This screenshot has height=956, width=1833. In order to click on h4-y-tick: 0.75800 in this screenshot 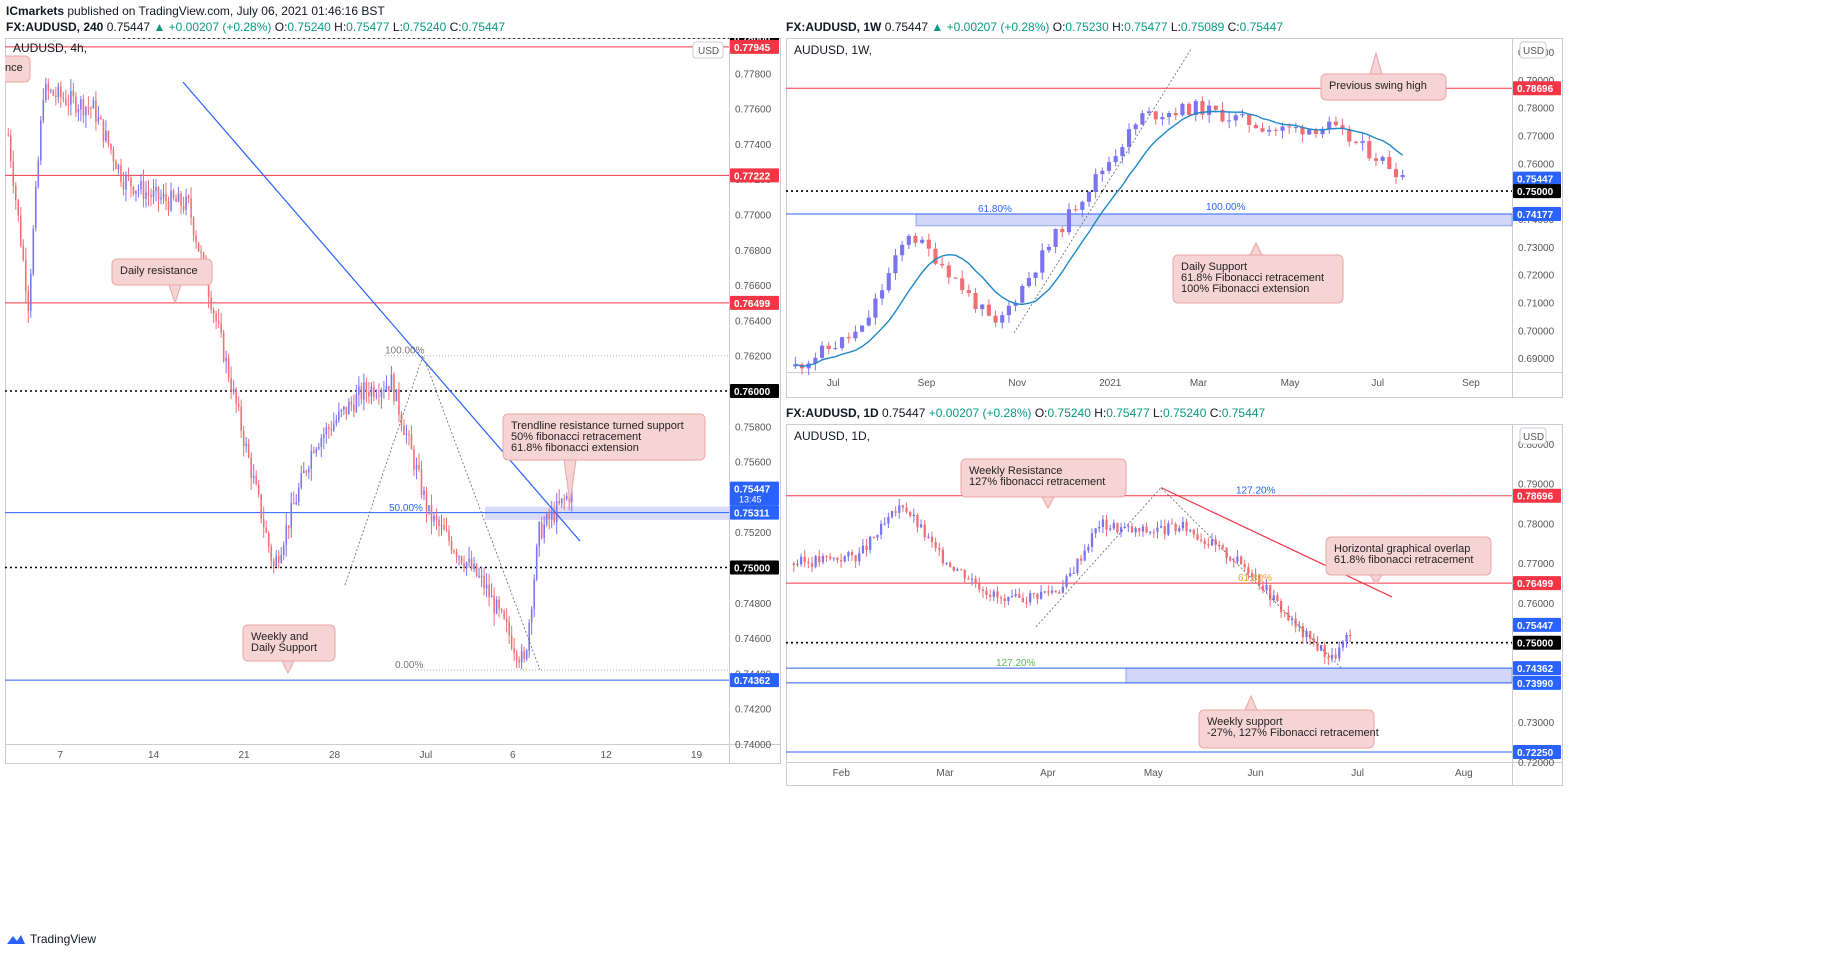, I will do `click(753, 427)`.